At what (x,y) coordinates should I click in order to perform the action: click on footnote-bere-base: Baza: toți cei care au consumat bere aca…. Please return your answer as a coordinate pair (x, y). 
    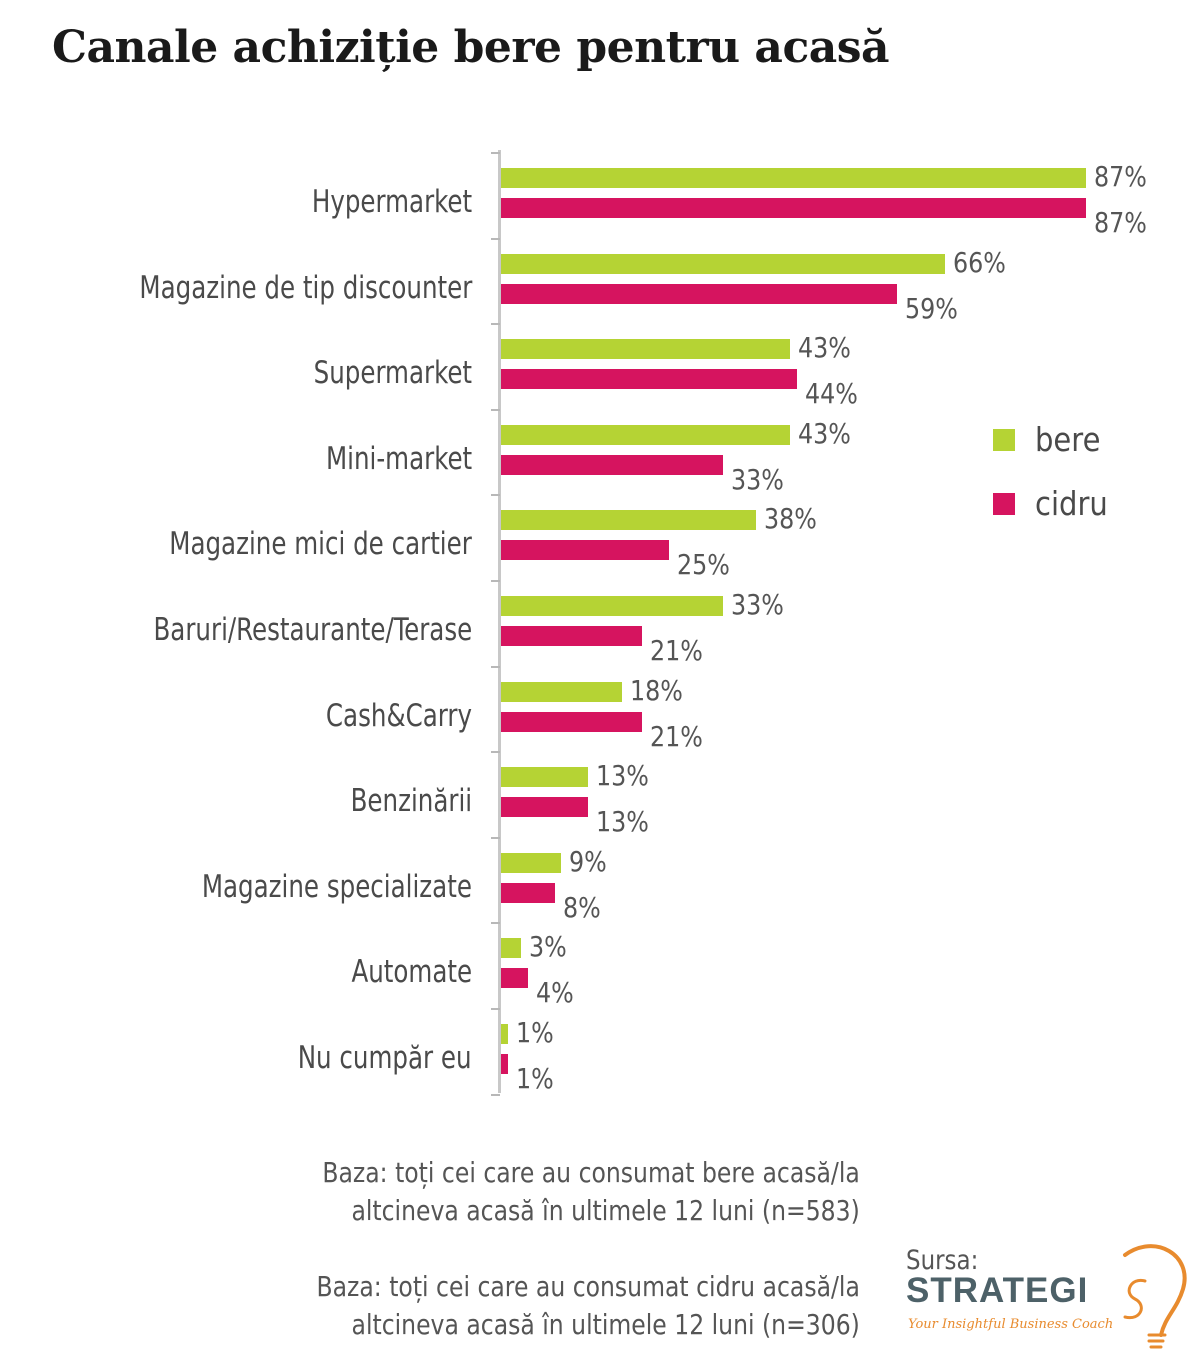
    Looking at the image, I should click on (591, 1192).